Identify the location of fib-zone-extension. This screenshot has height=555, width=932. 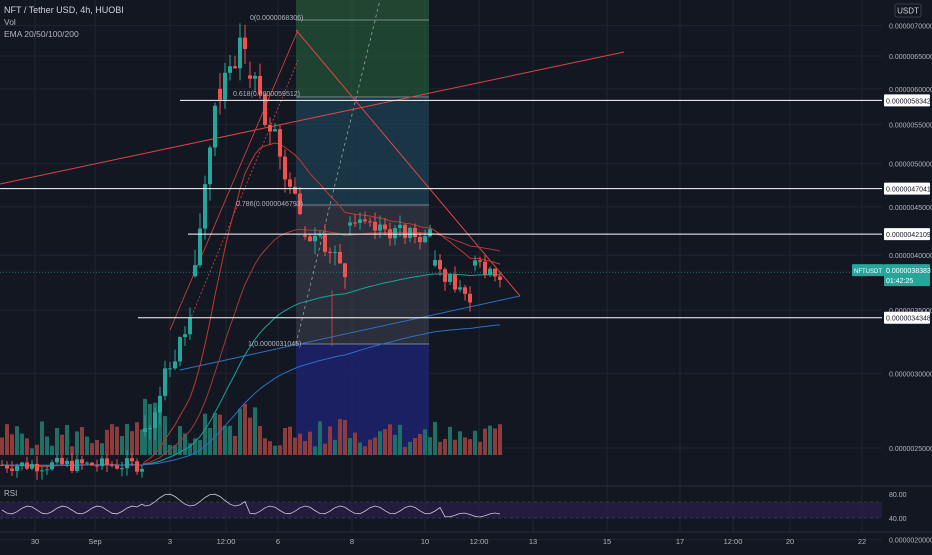
(362, 399).